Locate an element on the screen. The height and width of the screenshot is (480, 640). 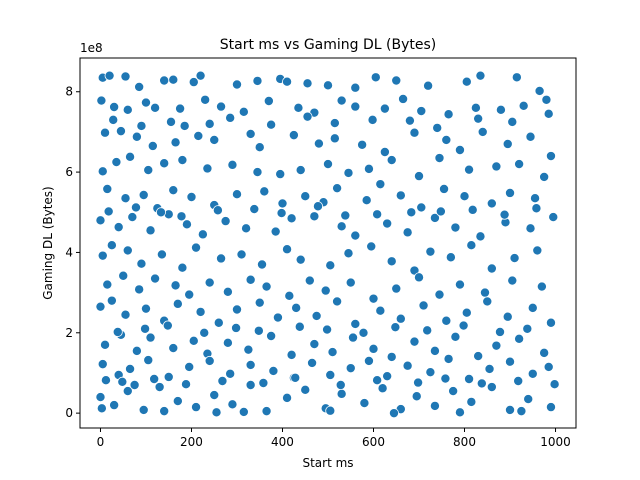
y-axis-offset-label: 1e8 is located at coordinates (91, 48).